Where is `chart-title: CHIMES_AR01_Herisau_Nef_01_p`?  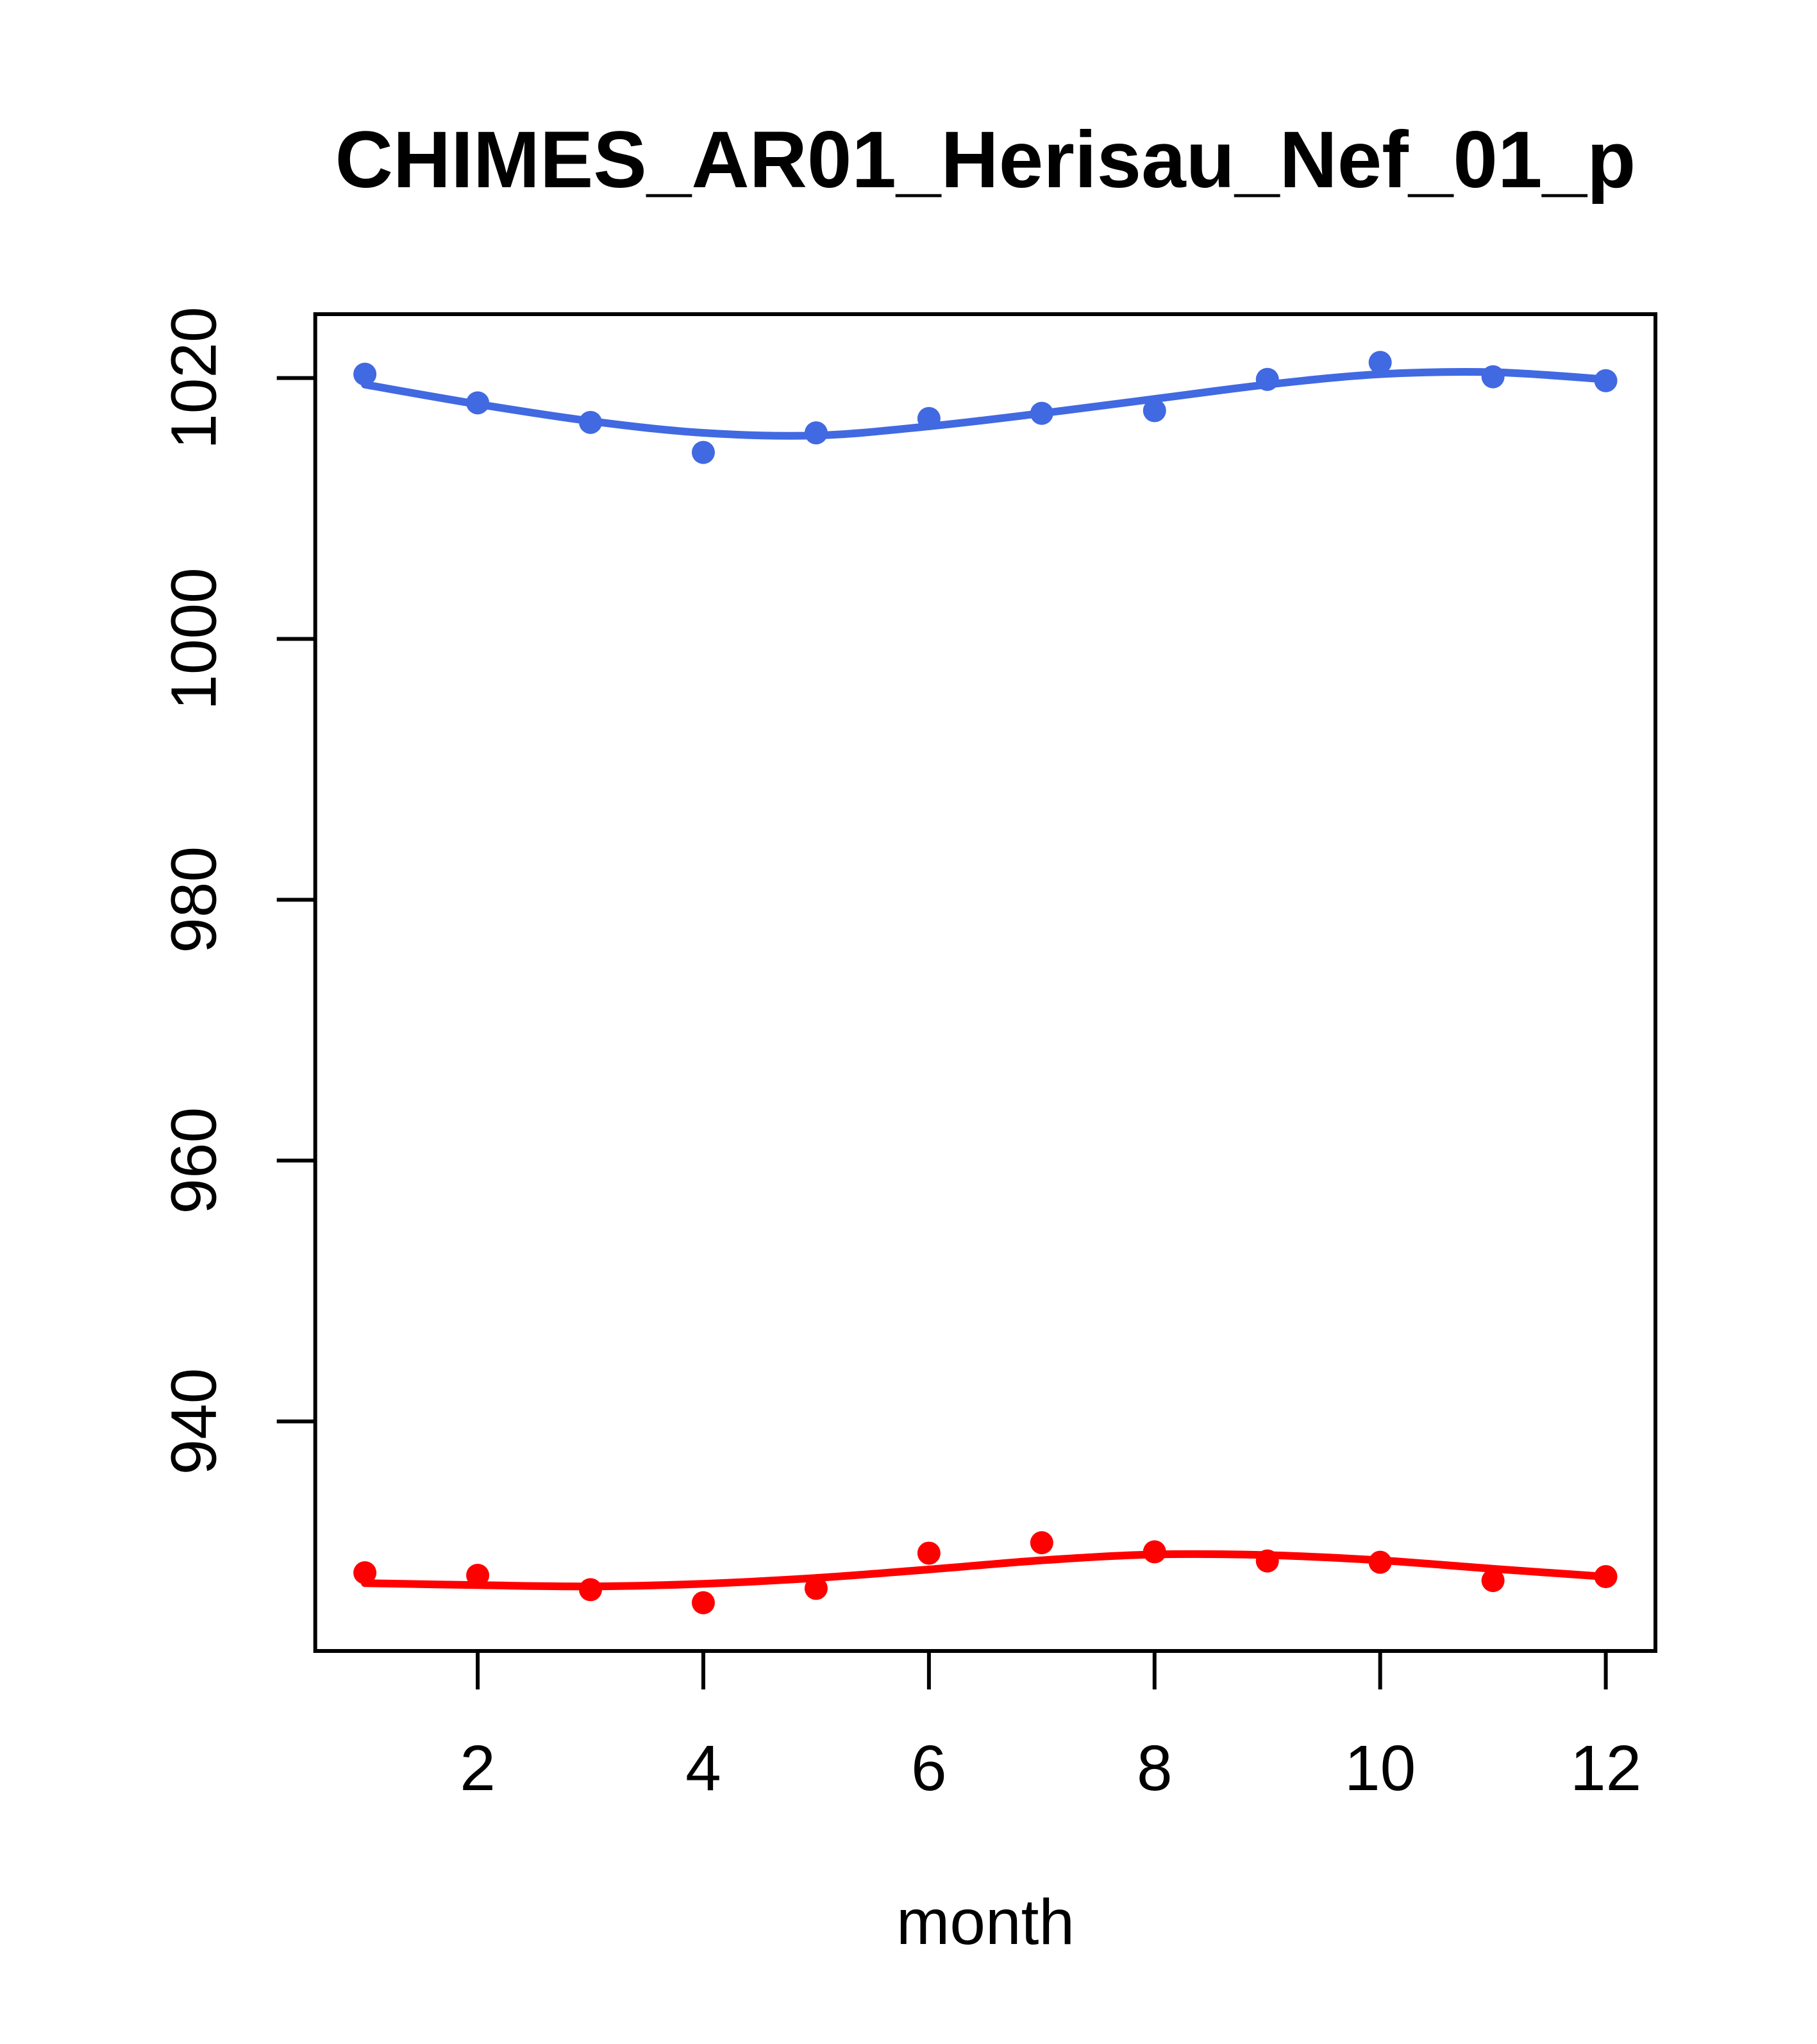 chart-title: CHIMES_AR01_Herisau_Nef_01_p is located at coordinates (986, 160).